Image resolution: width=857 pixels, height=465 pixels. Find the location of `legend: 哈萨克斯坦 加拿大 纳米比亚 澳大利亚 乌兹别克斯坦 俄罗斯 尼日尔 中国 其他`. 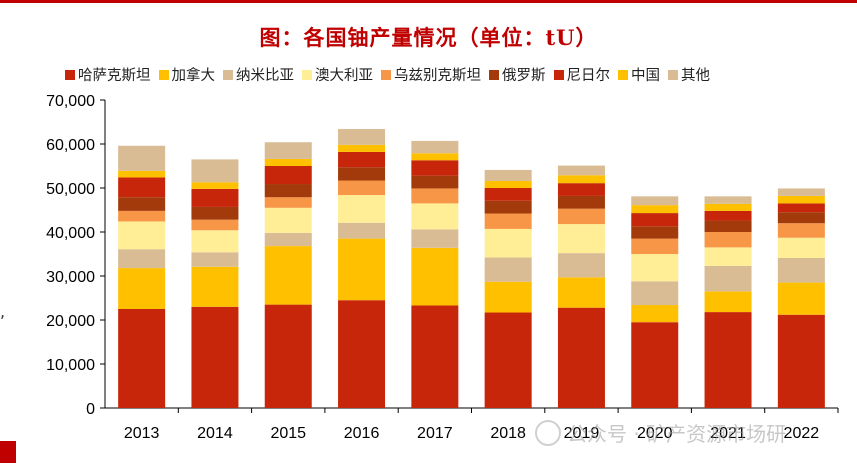

legend: 哈萨克斯坦 加拿大 纳米比亚 澳大利亚 乌兹别克斯坦 俄罗斯 尼日尔 中国 其他 is located at coordinates (387, 74).